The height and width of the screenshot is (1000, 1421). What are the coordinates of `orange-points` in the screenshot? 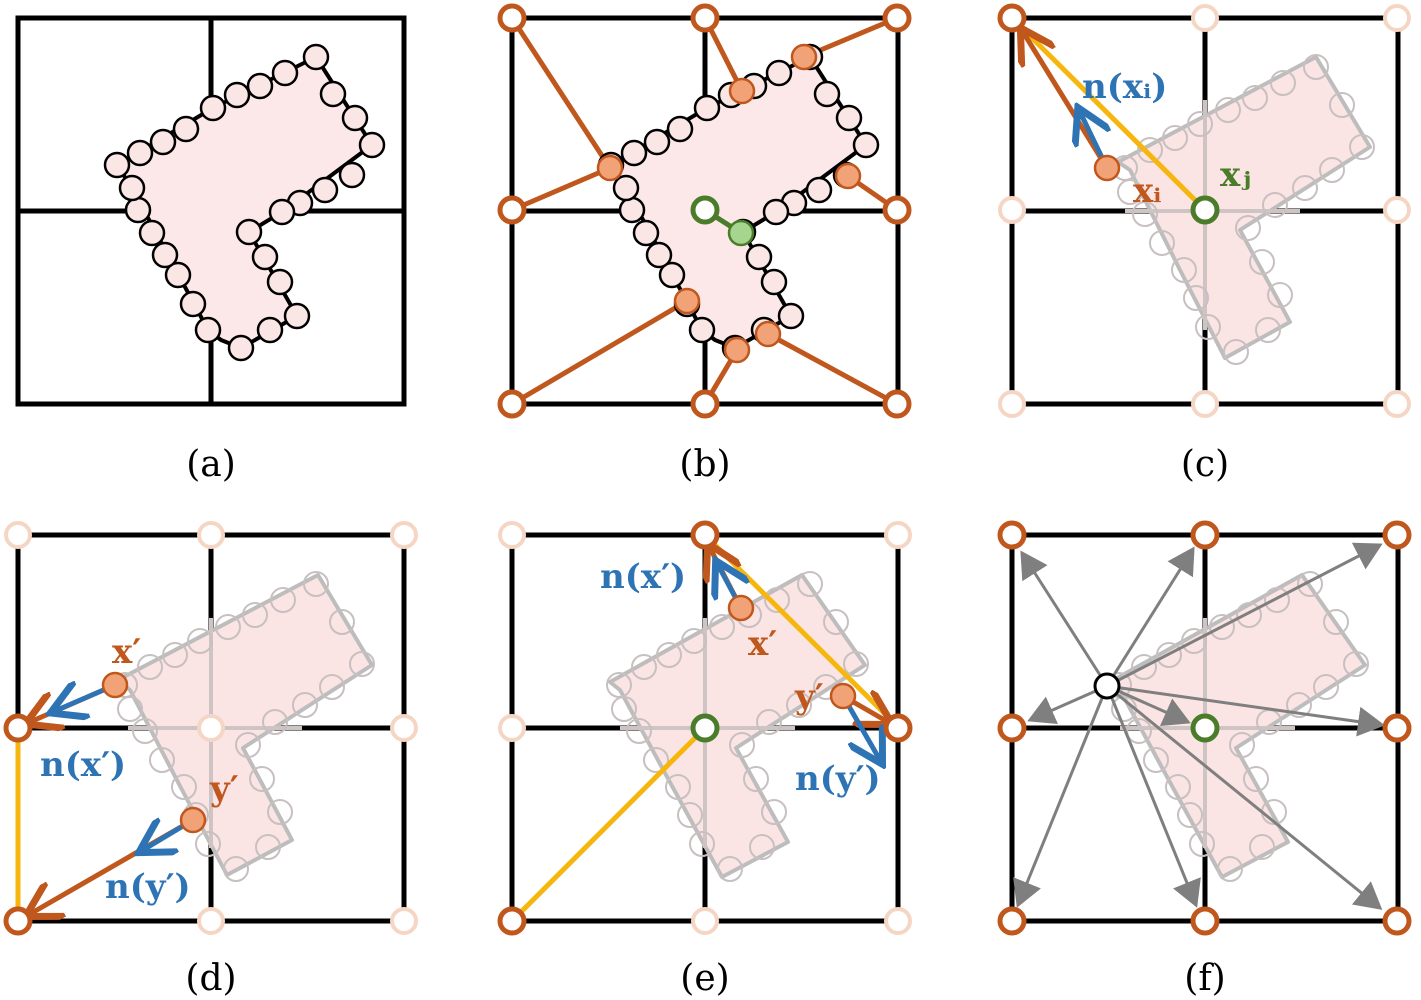 It's located at (729, 203).